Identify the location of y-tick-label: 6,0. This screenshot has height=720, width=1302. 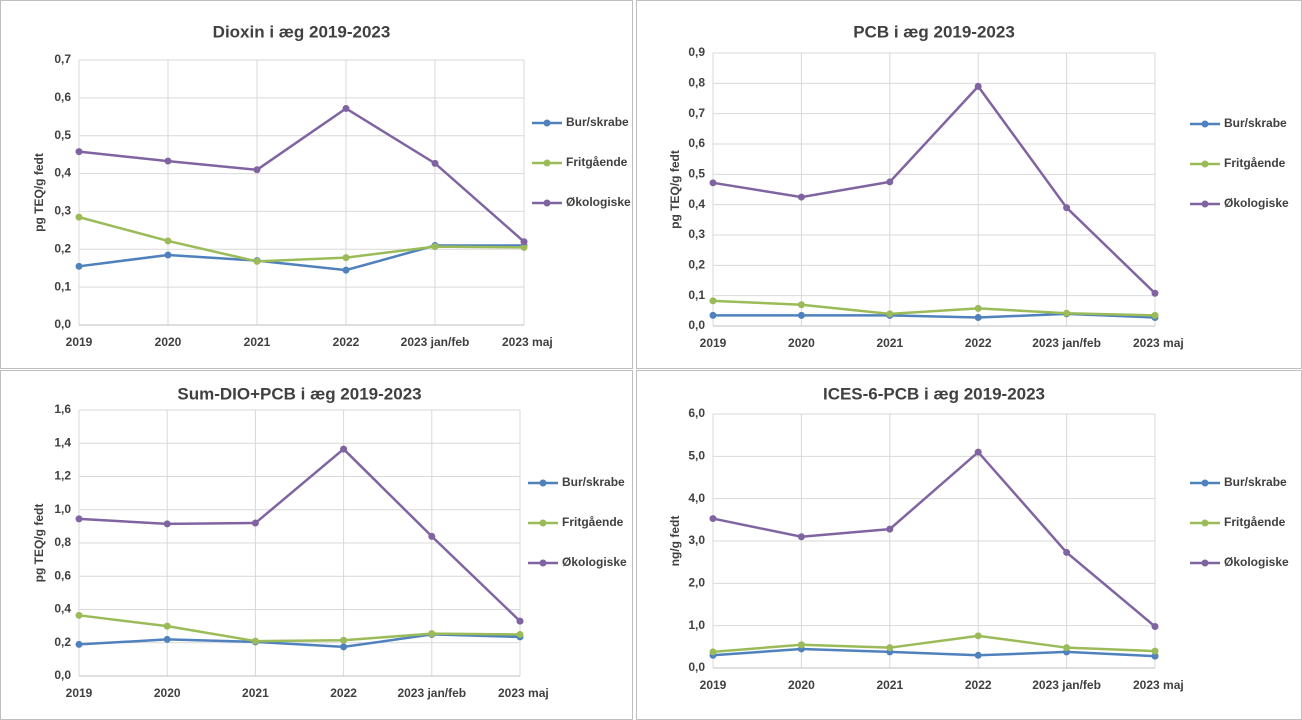
(696, 413).